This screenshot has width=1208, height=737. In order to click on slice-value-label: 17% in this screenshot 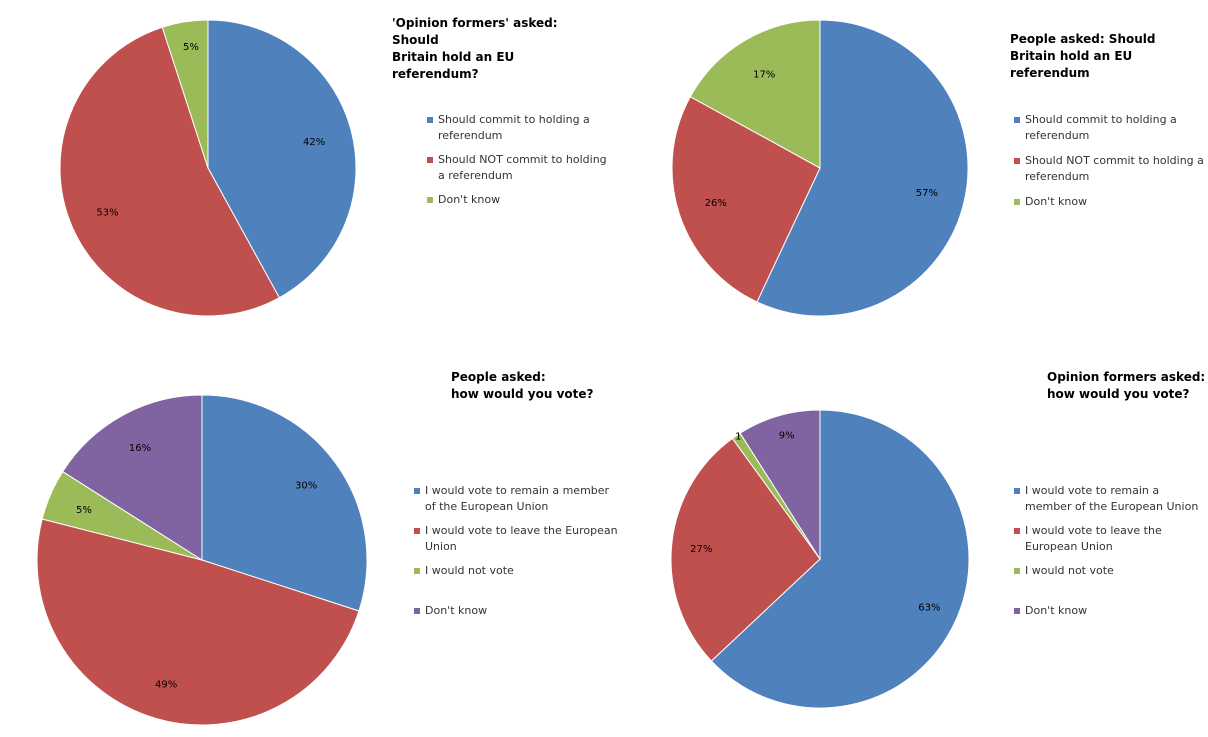, I will do `click(764, 75)`.